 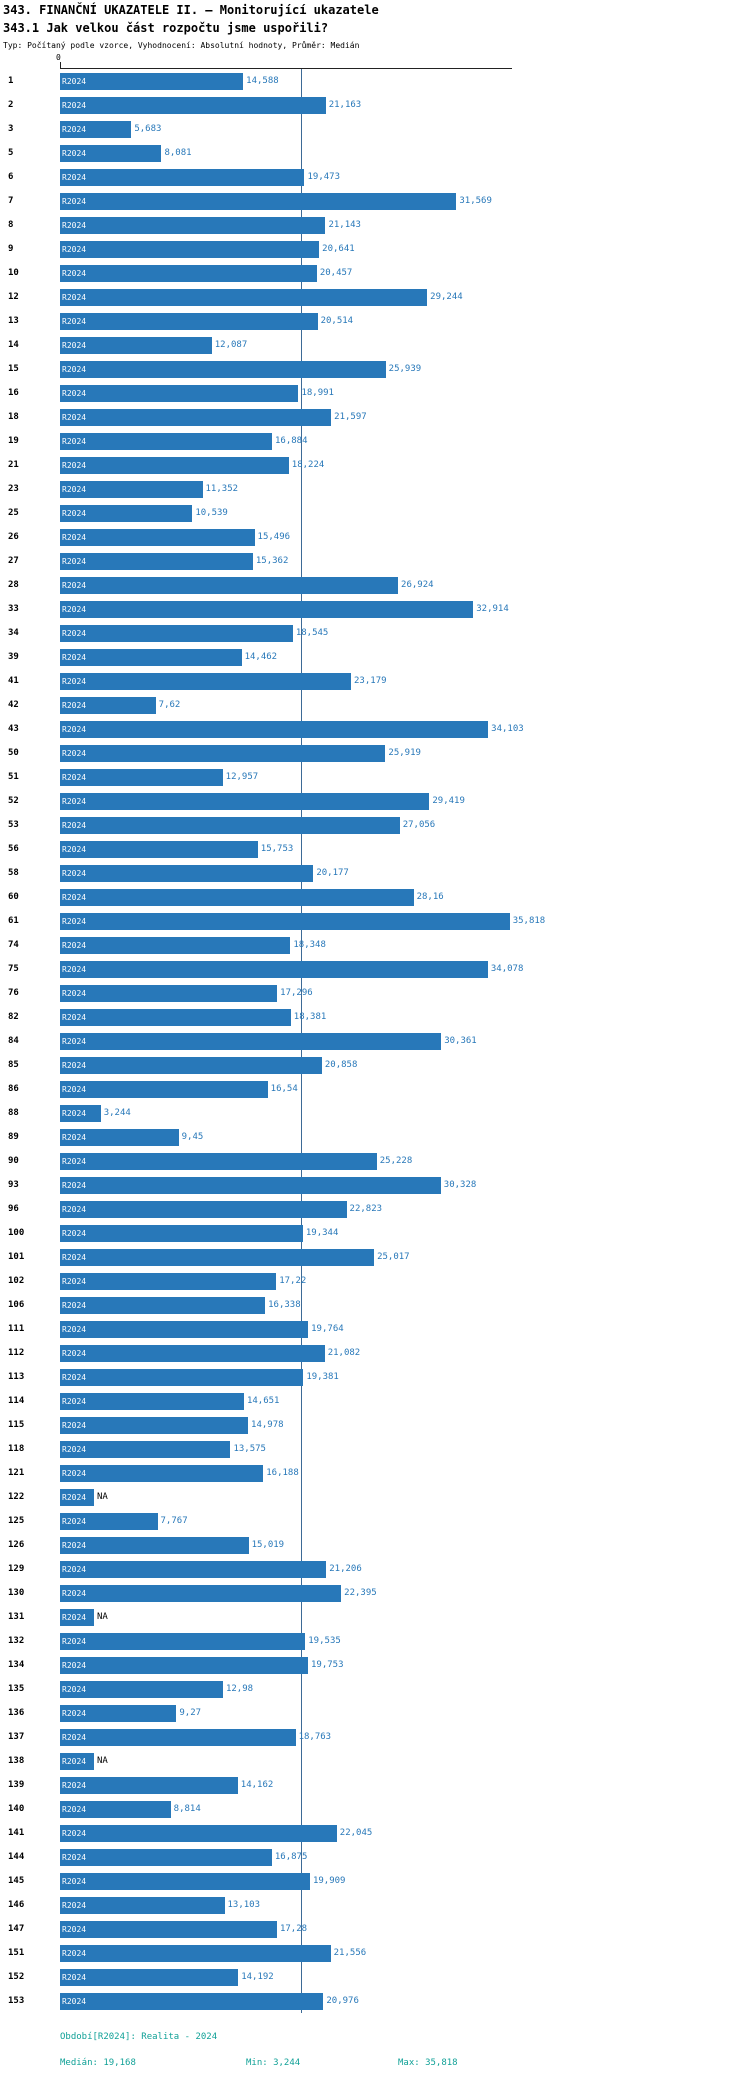 What do you see at coordinates (16, 1689) in the screenshot?
I see `row-id-label: 135` at bounding box center [16, 1689].